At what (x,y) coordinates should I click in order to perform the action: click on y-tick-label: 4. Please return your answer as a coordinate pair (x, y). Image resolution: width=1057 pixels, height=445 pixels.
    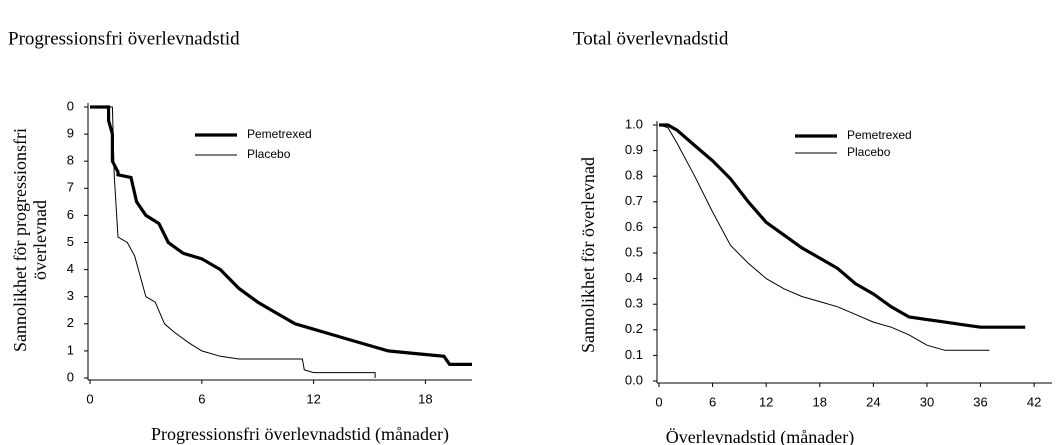
    Looking at the image, I should click on (70, 268).